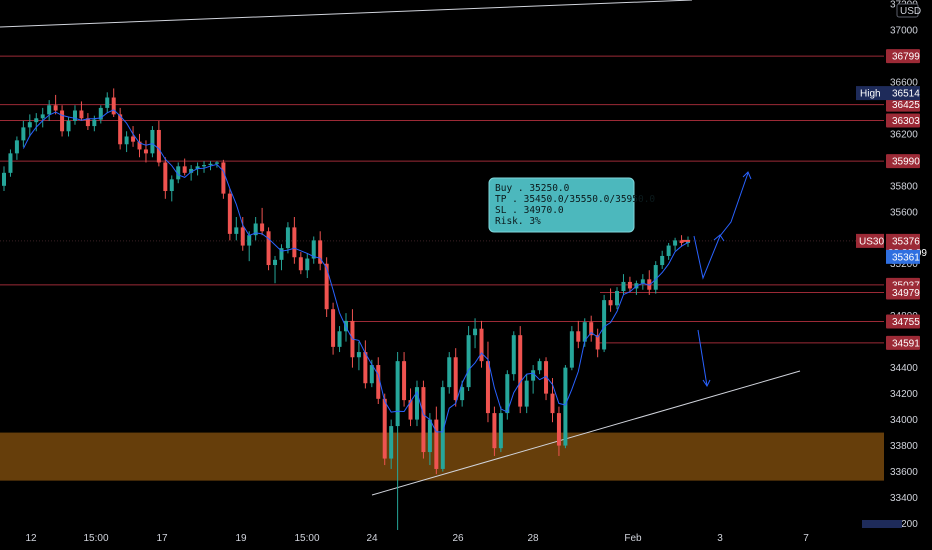  Describe the element at coordinates (346, 14) in the screenshot. I see `upper-trendline` at that location.